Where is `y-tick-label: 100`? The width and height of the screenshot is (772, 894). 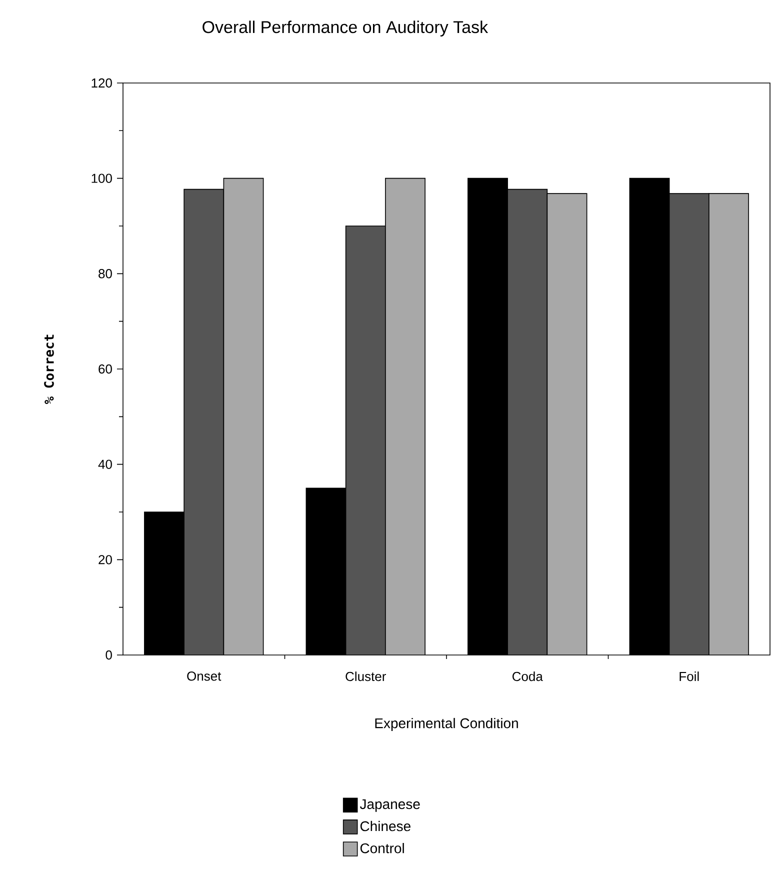
y-tick-label: 100 is located at coordinates (102, 178).